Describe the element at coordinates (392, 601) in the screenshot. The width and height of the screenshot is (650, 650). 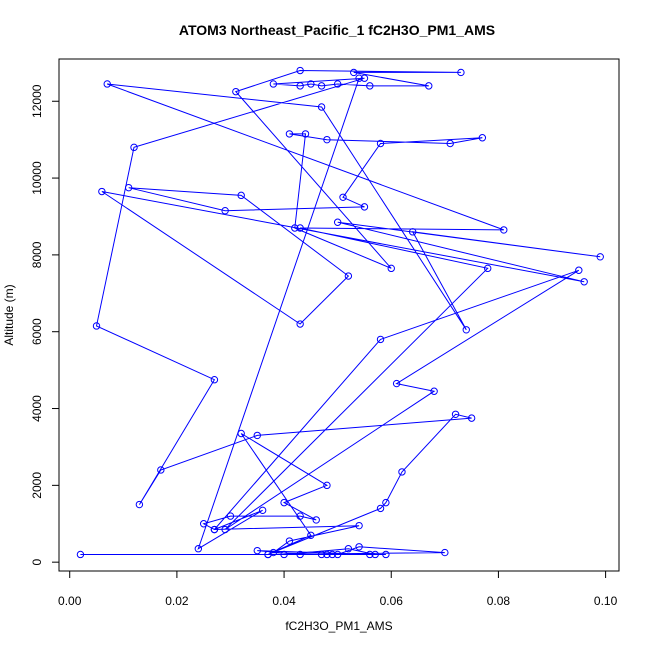
I see `x-tick-label: 0.06` at that location.